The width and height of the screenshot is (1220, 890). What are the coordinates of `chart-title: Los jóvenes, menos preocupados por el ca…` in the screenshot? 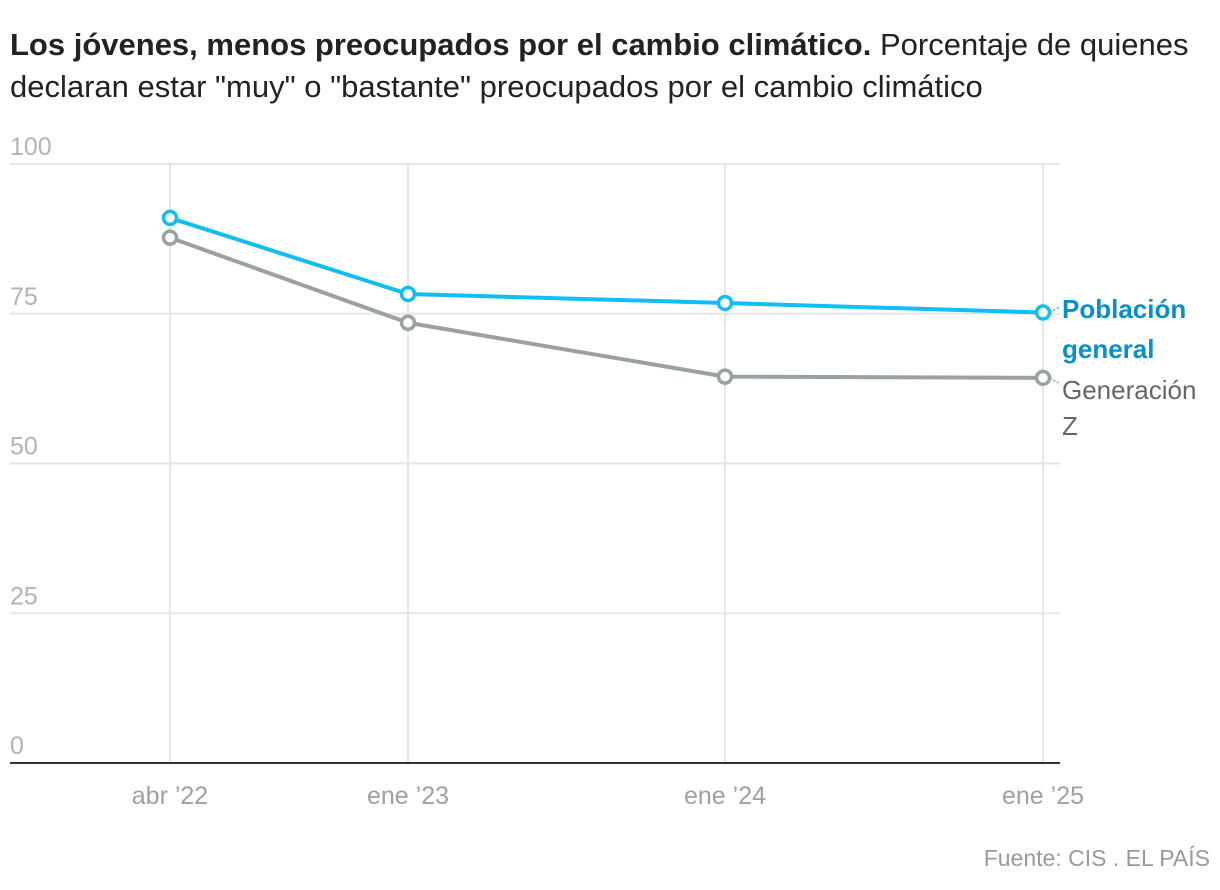 It's located at (441, 44).